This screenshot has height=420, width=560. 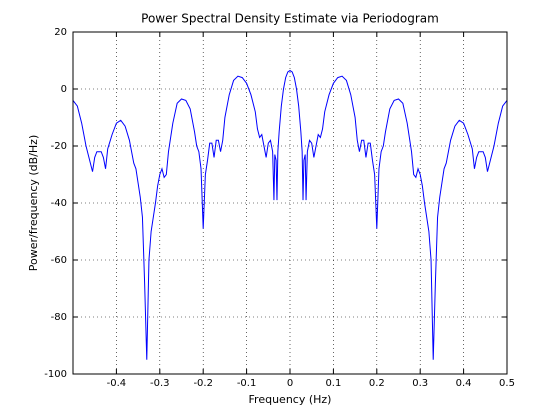 I want to click on x-tick-label: -0.4, so click(x=117, y=383).